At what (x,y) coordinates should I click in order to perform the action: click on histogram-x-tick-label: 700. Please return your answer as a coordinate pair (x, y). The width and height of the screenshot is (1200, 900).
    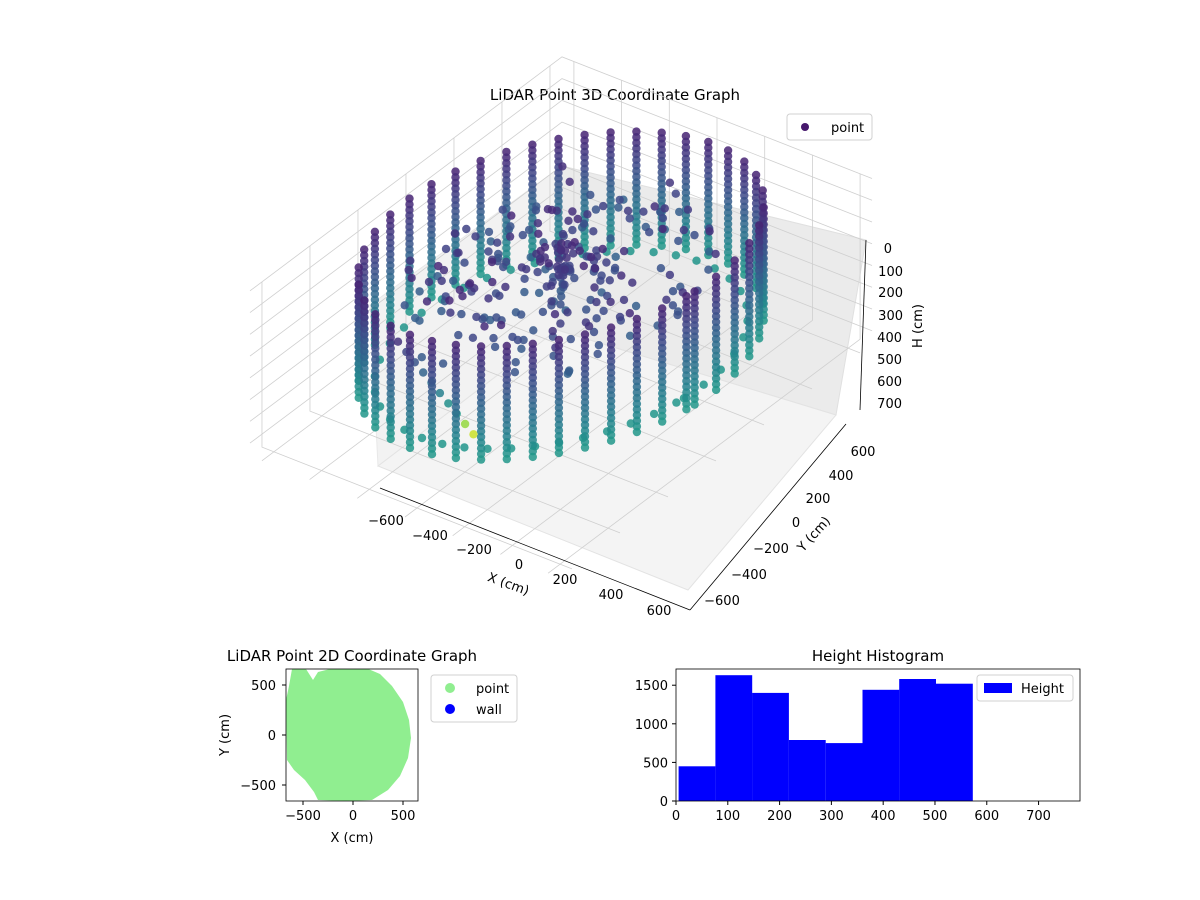
    Looking at the image, I should click on (1038, 816).